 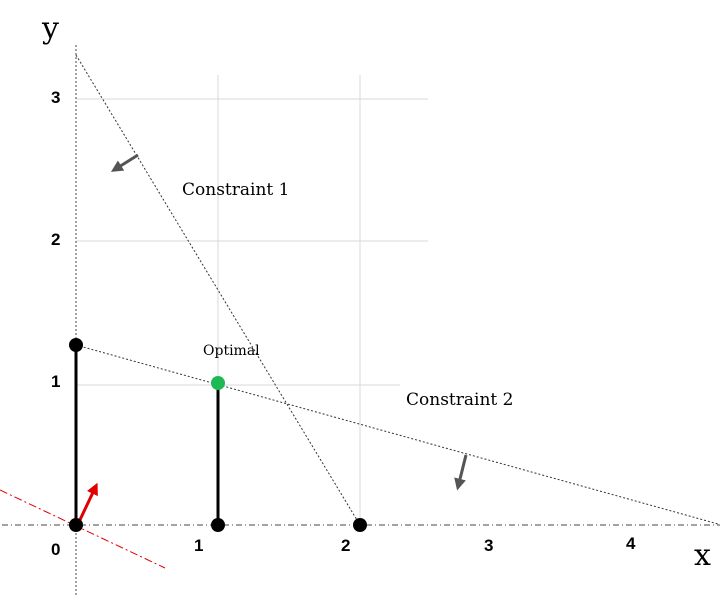 What do you see at coordinates (124, 162) in the screenshot?
I see `constraint1-direction-arrow` at bounding box center [124, 162].